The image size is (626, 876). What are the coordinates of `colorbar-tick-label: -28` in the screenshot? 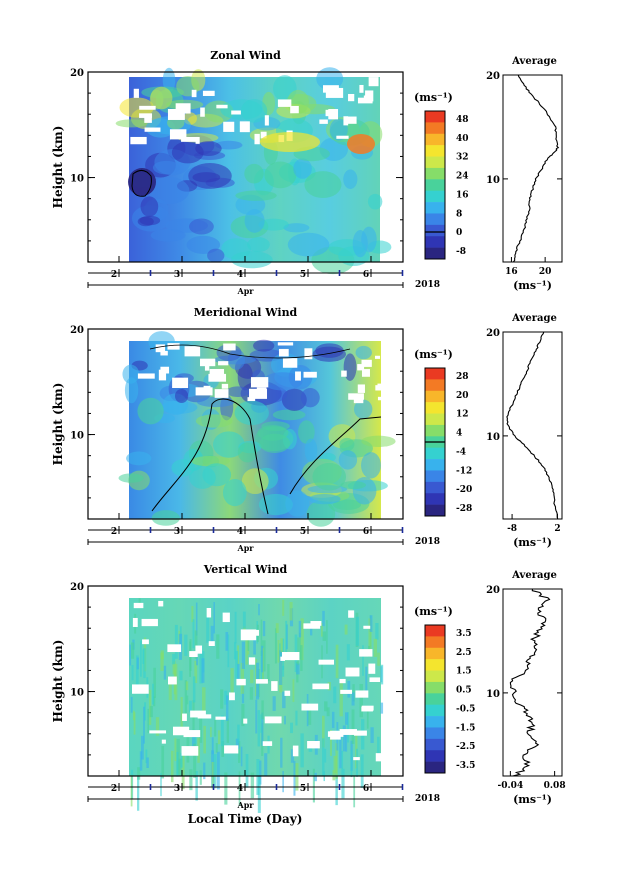 It's located at (464, 509).